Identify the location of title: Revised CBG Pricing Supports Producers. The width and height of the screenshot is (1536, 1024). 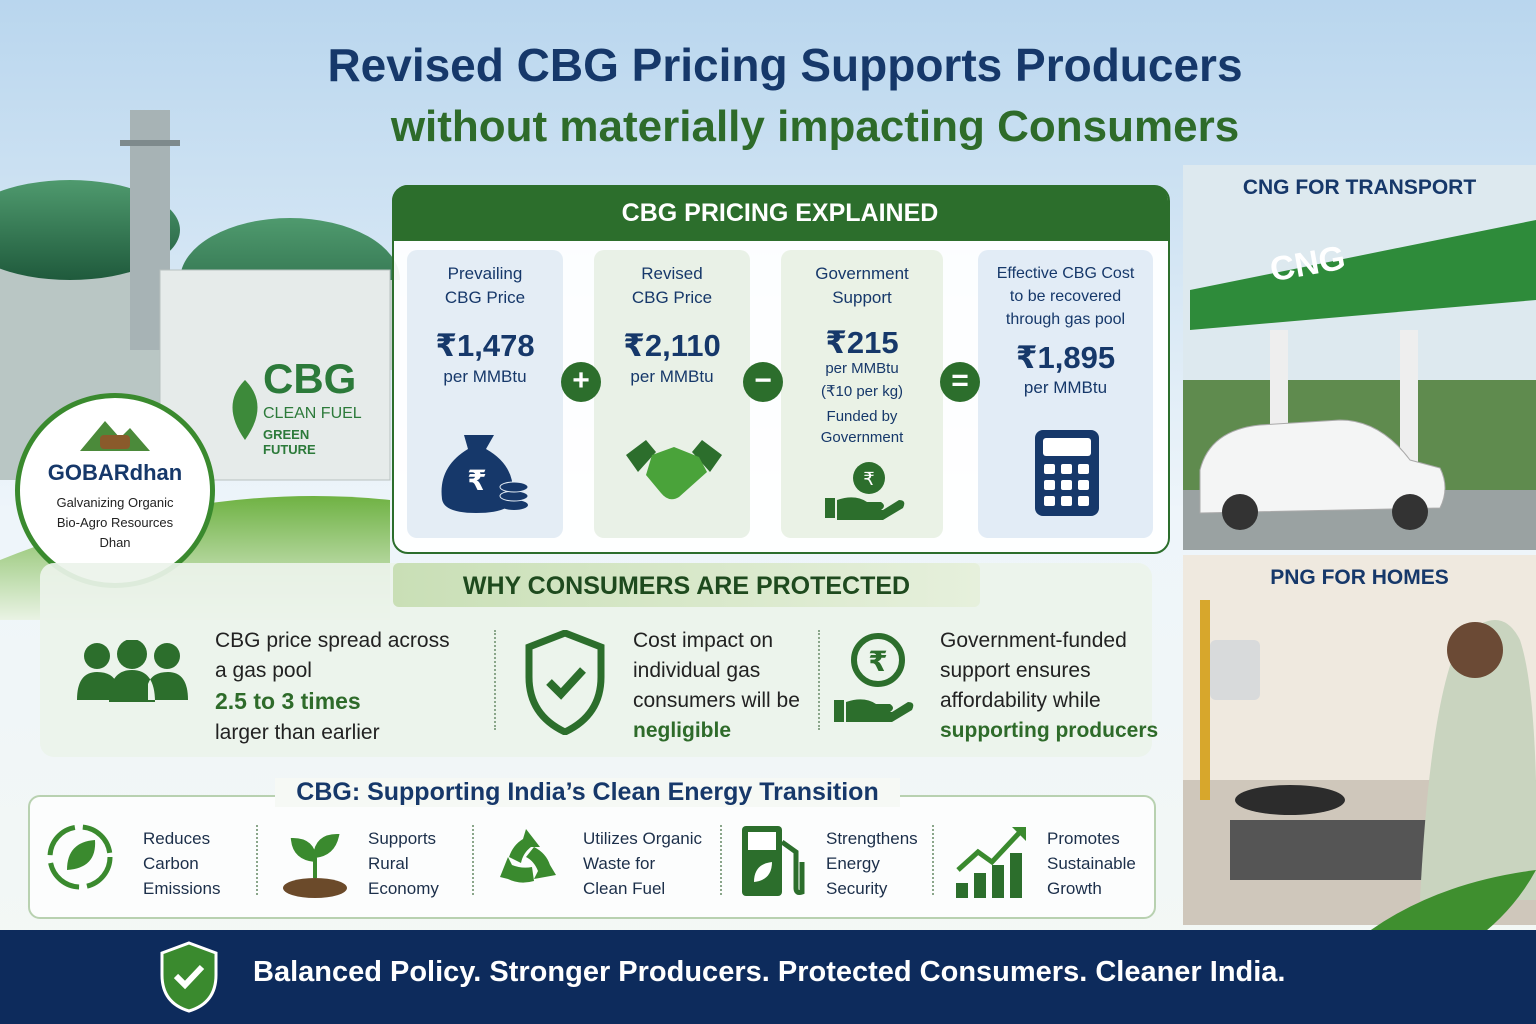
(785, 65).